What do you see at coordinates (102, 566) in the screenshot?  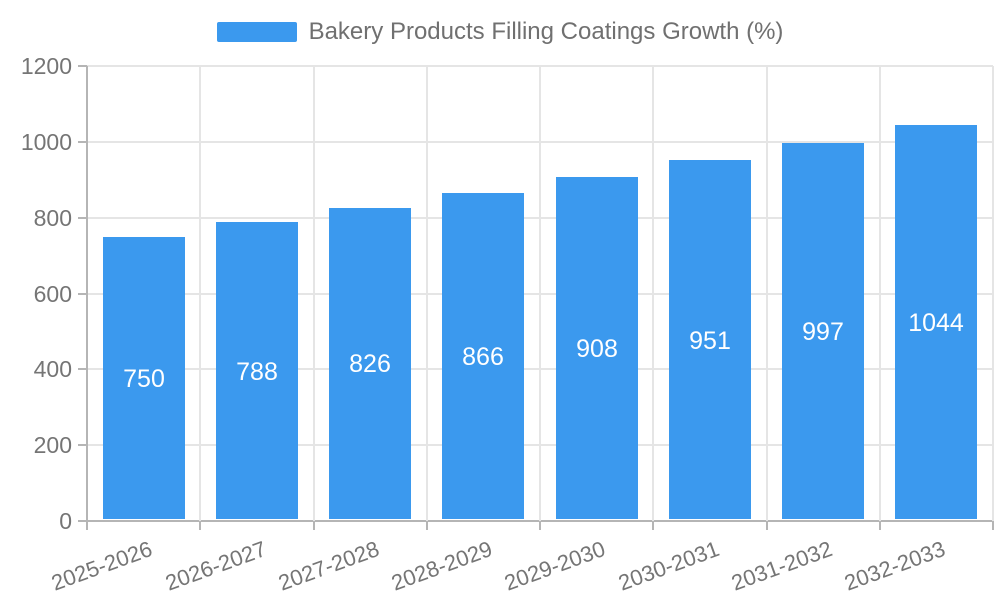 I see `x-tick-label: 2025-2026` at bounding box center [102, 566].